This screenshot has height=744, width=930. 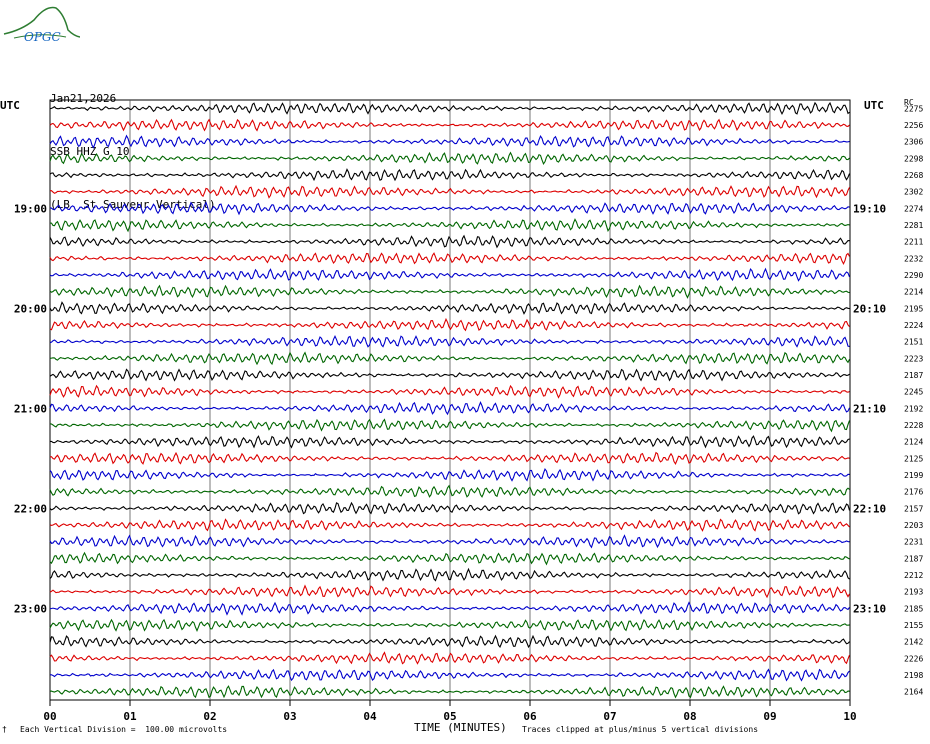 I want to click on right-hour-label: 19:10, so click(x=869, y=208).